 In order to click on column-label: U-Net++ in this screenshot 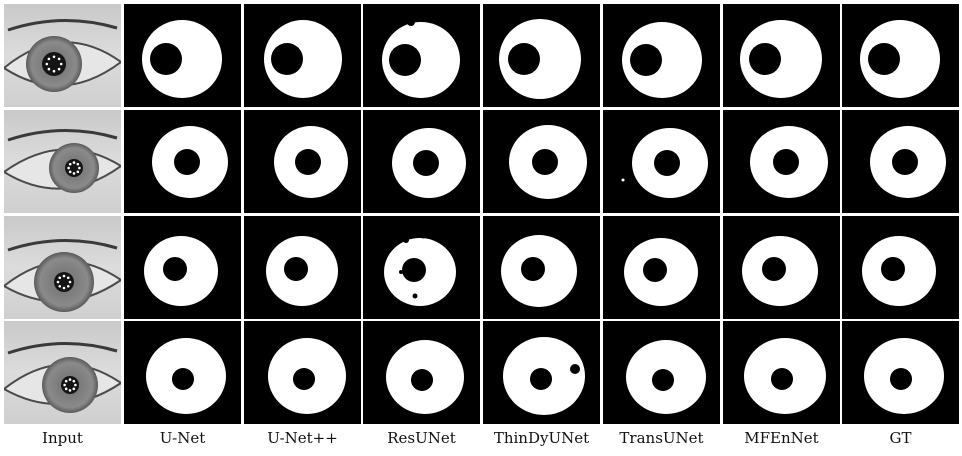, I will do `click(302, 438)`.